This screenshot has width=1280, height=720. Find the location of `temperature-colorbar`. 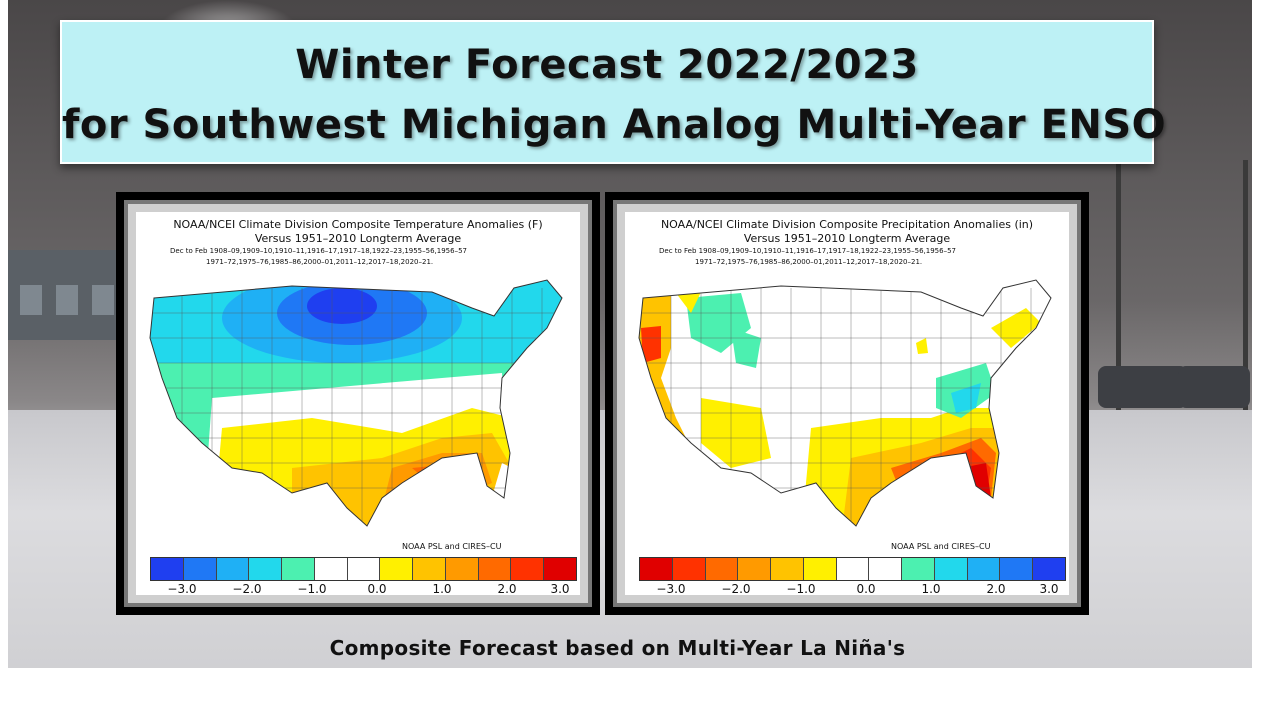

temperature-colorbar is located at coordinates (363, 569).